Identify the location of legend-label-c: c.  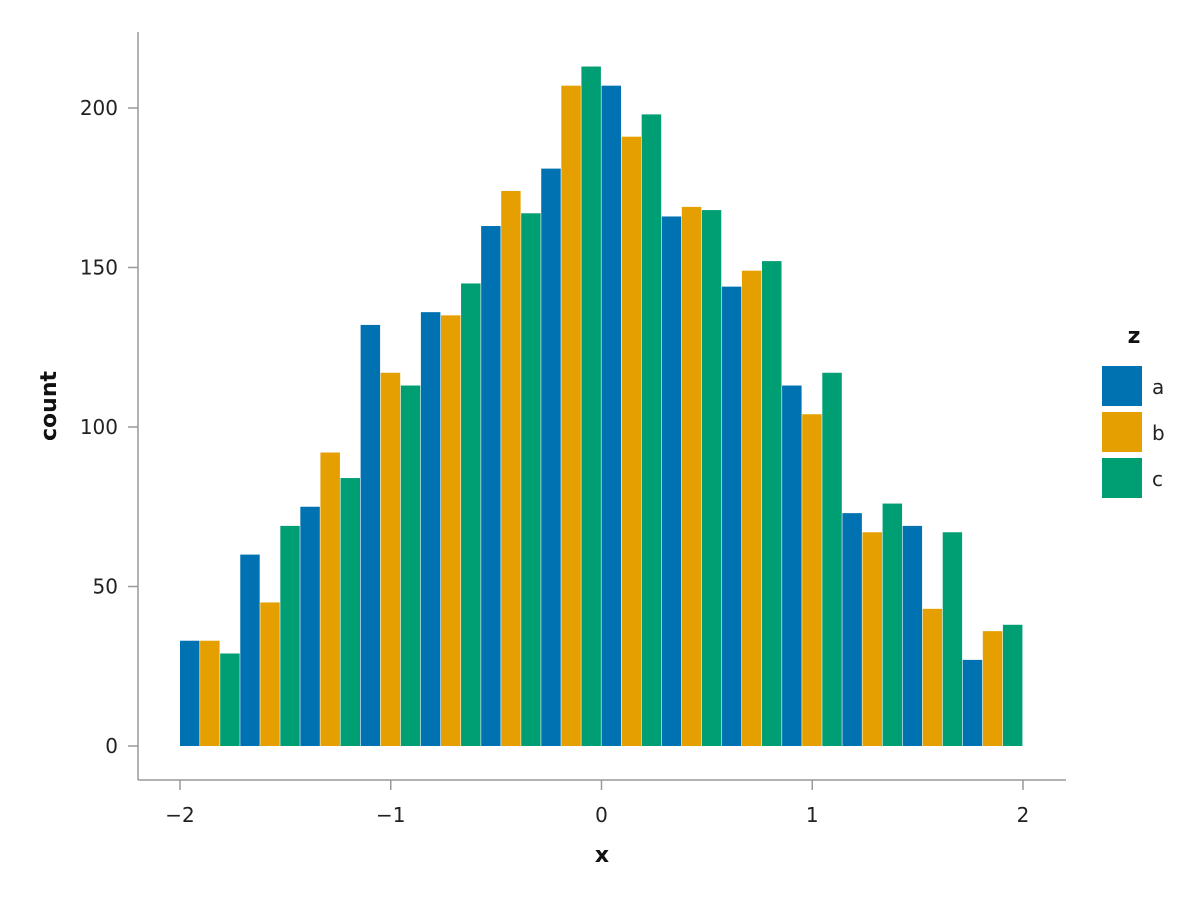
(1157, 479).